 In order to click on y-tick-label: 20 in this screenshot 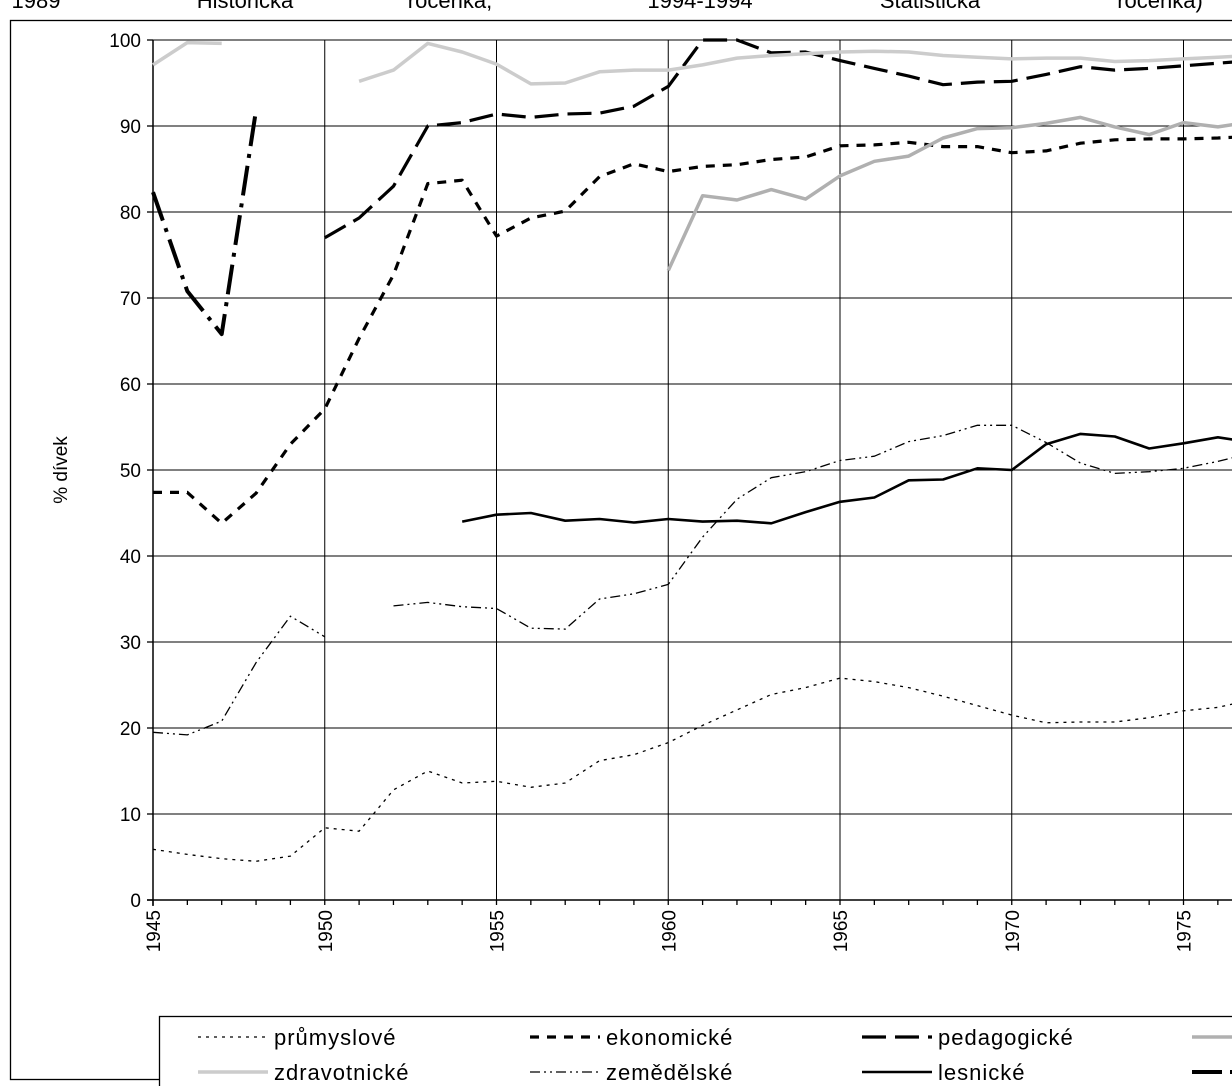, I will do `click(130, 729)`.